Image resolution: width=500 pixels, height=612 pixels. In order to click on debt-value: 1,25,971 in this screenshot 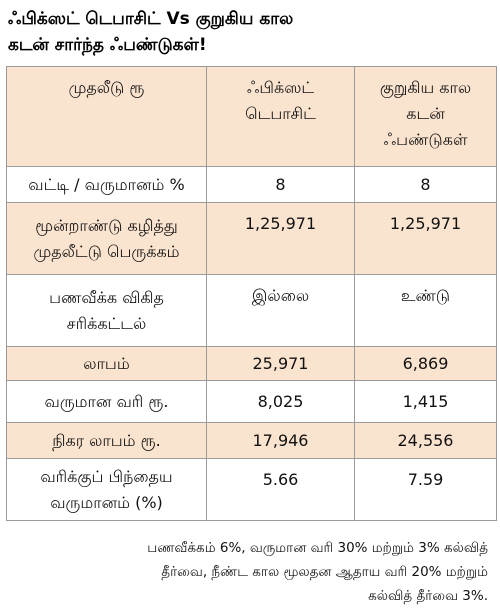, I will do `click(425, 238)`.